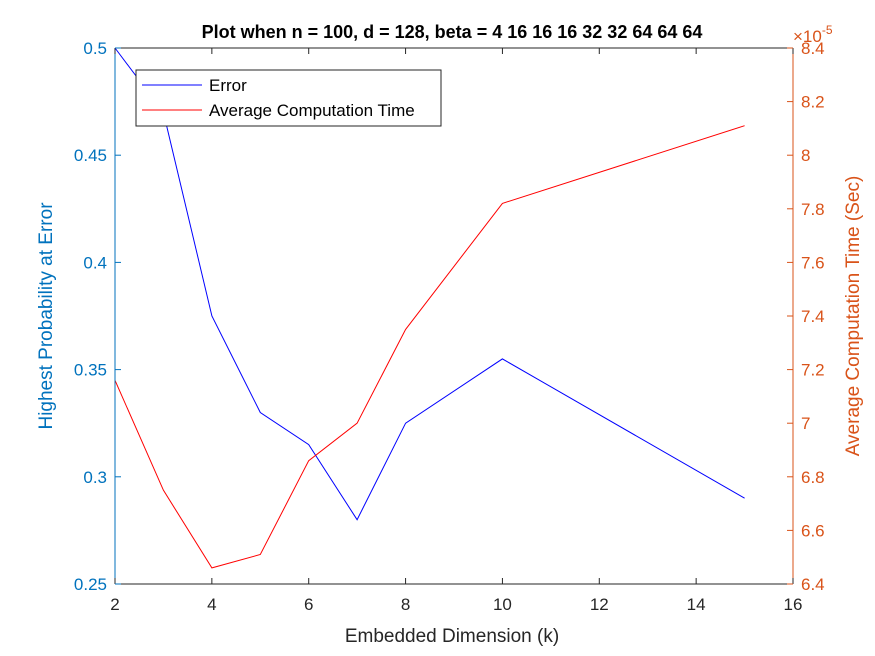  I want to click on y-left-tick-label: 0.4, so click(95, 262).